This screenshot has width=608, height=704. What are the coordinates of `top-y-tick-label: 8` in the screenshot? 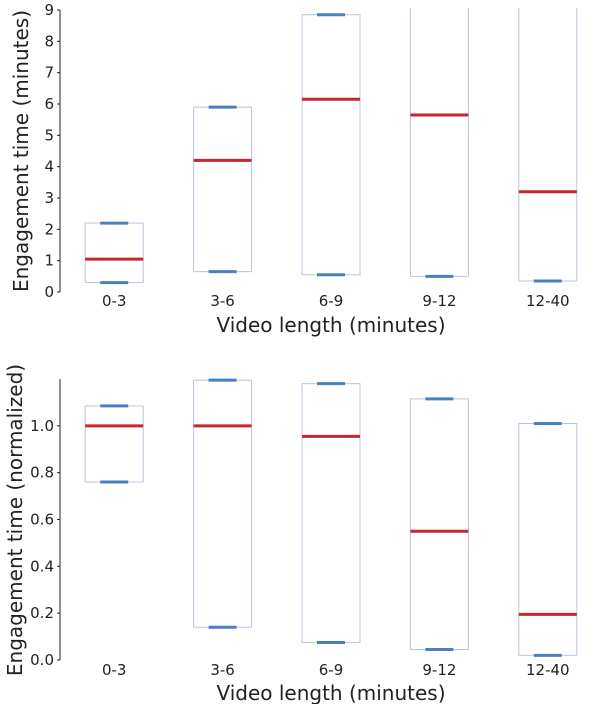 It's located at (49, 41).